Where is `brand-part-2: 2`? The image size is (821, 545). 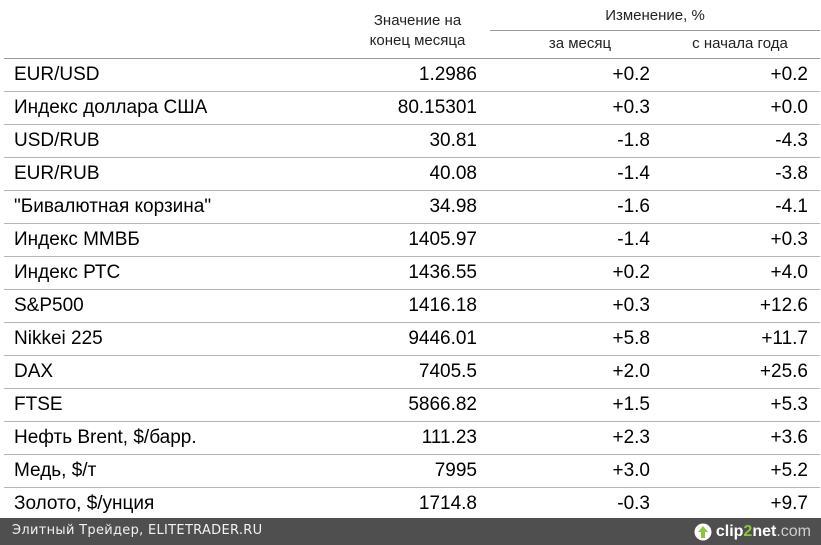
brand-part-2: 2 is located at coordinates (748, 531).